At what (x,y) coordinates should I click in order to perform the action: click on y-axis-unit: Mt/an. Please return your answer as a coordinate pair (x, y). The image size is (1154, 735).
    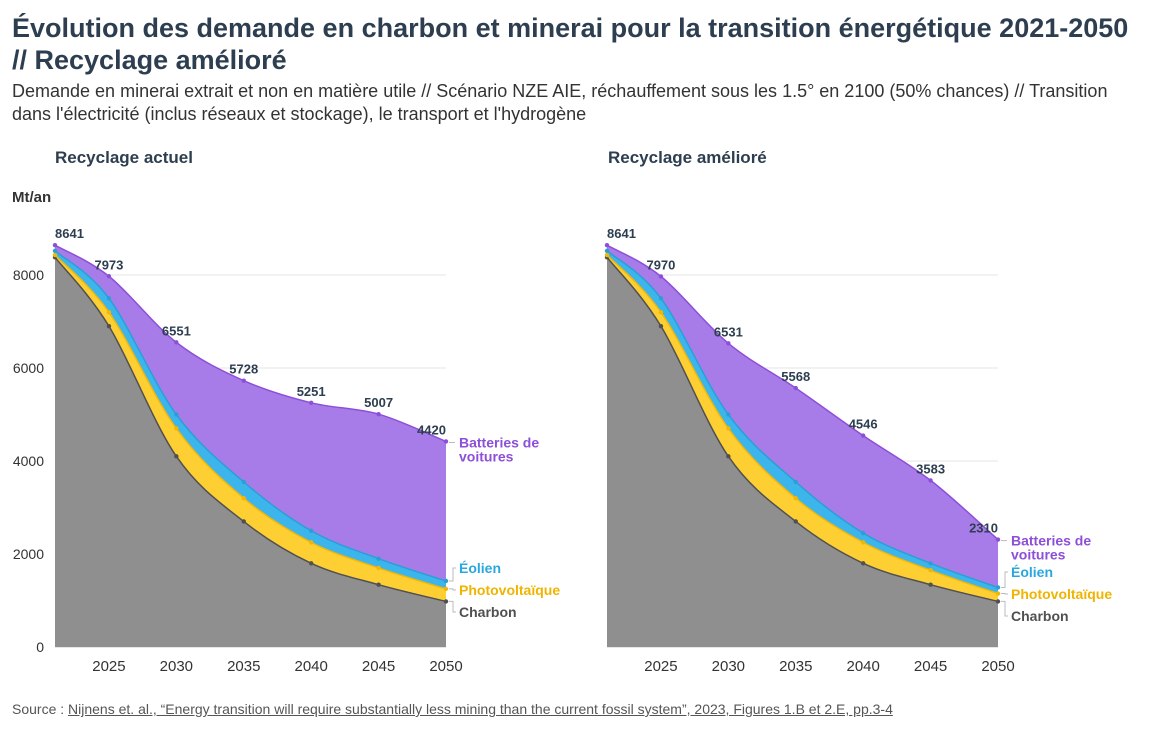
    Looking at the image, I should click on (32, 197).